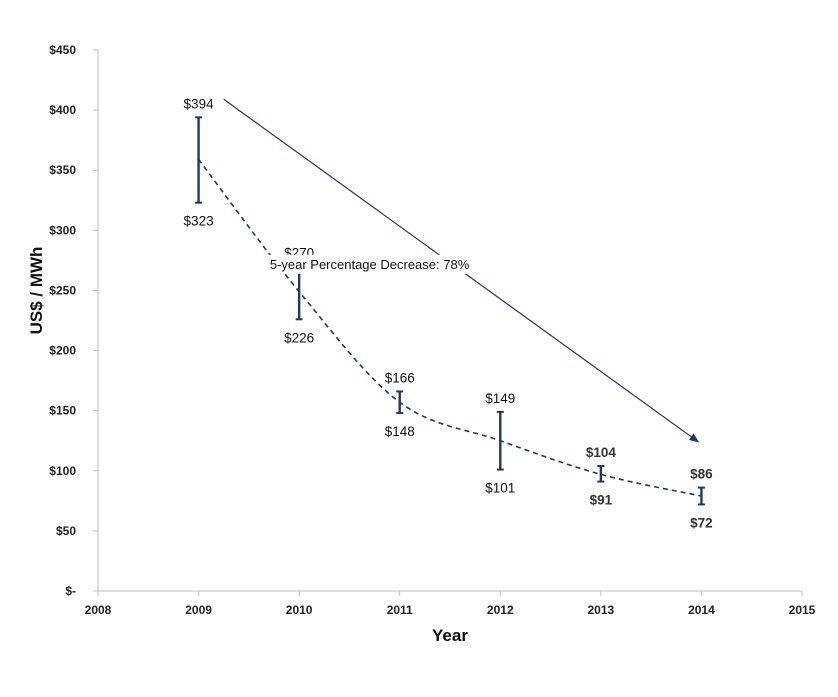 This screenshot has height=697, width=838. I want to click on x-tick-label: 2009, so click(198, 610).